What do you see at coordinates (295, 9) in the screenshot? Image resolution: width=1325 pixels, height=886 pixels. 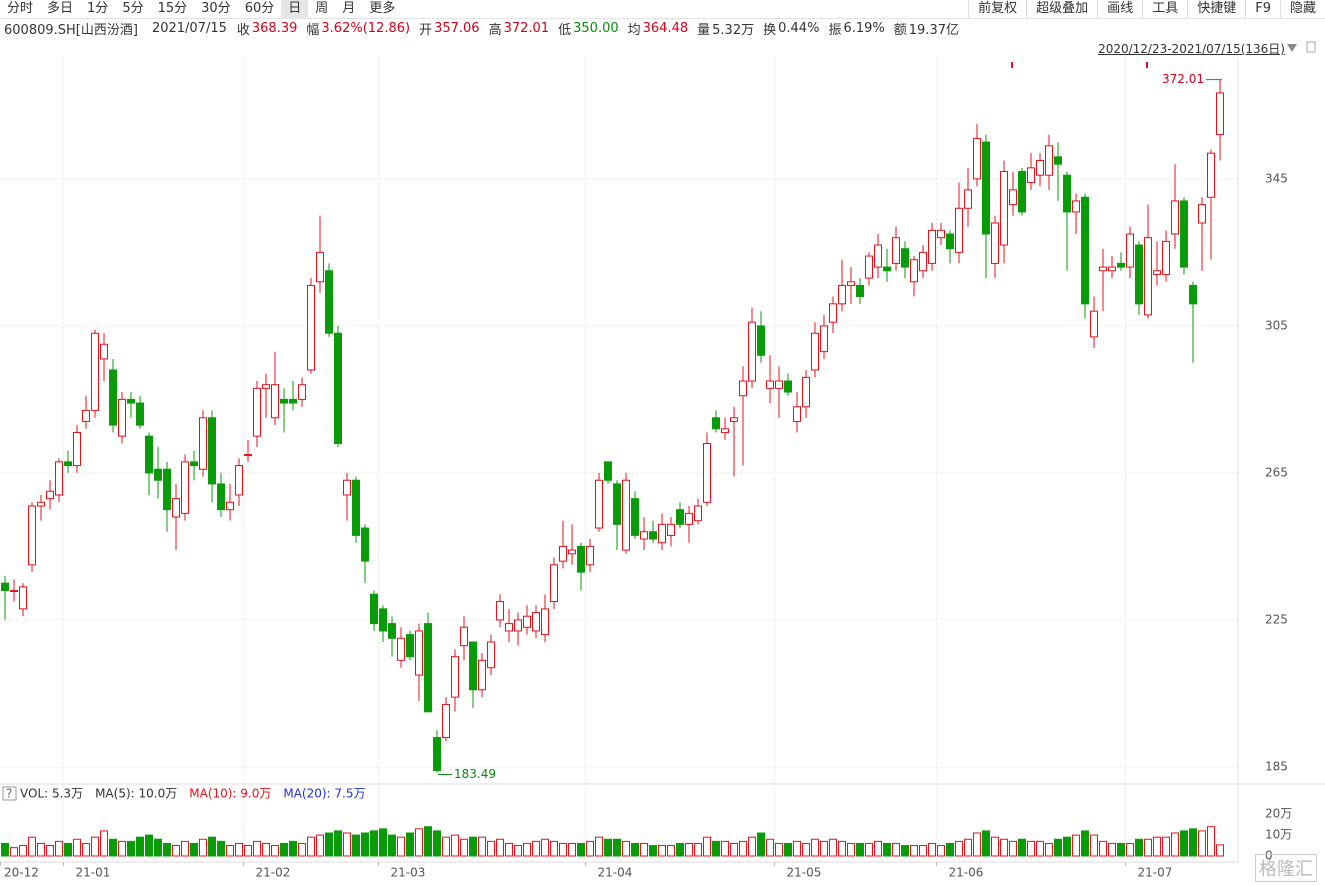 I see `period-tab: 日` at bounding box center [295, 9].